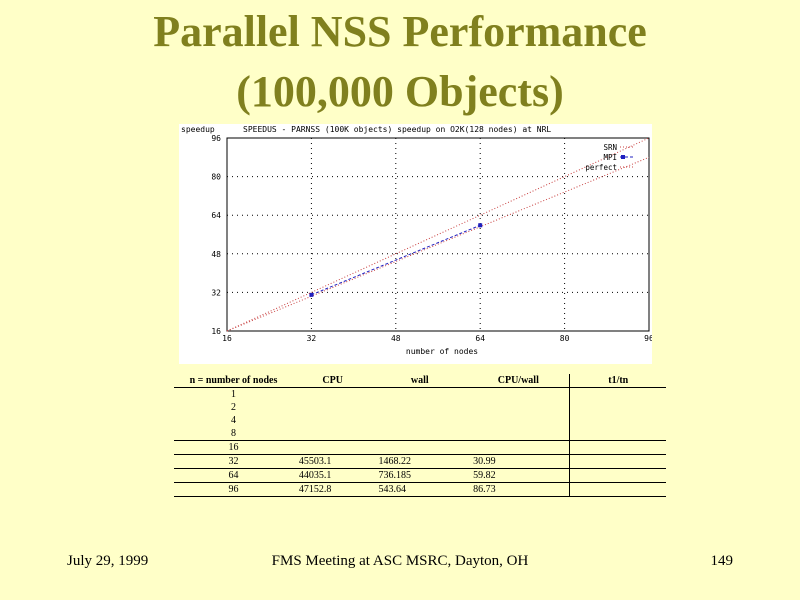 Image resolution: width=800 pixels, height=600 pixels. What do you see at coordinates (617, 381) in the screenshot?
I see `header-t1-tn: t1/tn` at bounding box center [617, 381].